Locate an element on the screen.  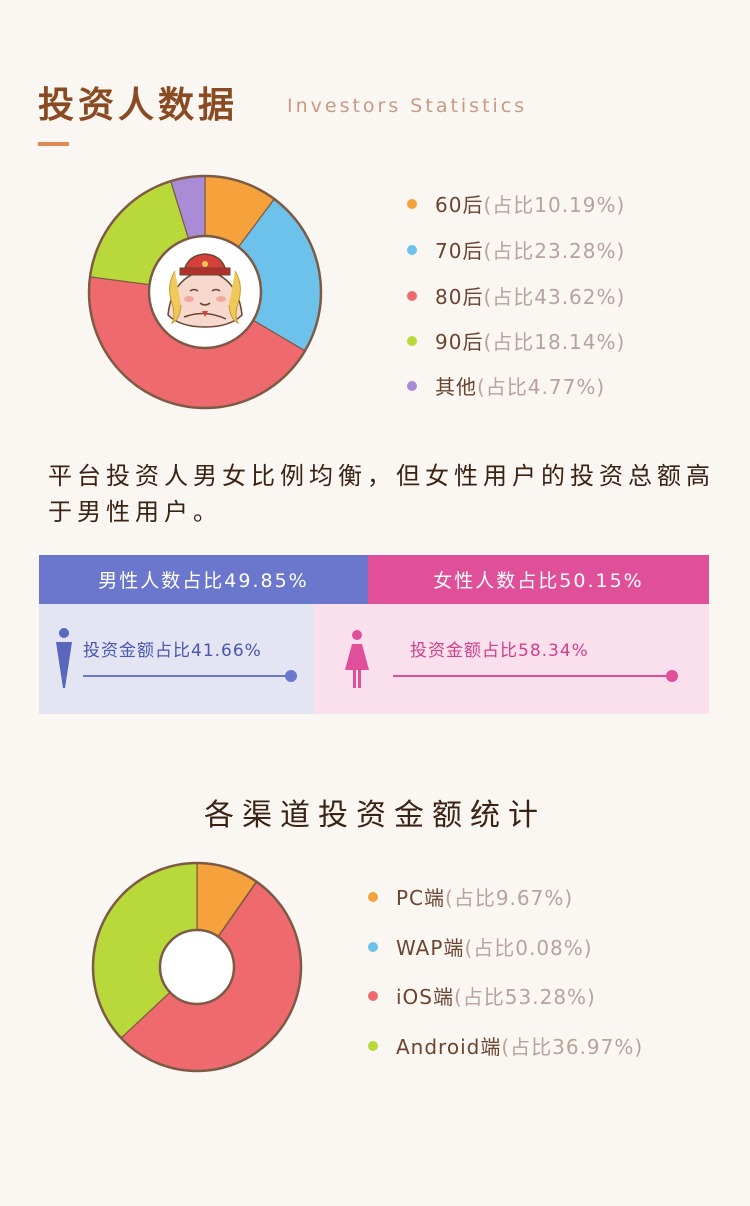
legend-item-80s: 80后 (占比43.62%) is located at coordinates (516, 295).